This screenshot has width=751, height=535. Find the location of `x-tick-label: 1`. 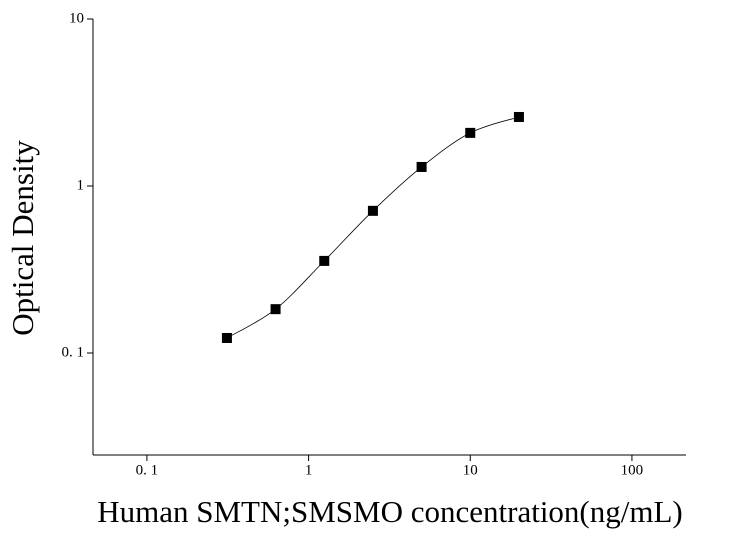

x-tick-label: 1 is located at coordinates (309, 470).